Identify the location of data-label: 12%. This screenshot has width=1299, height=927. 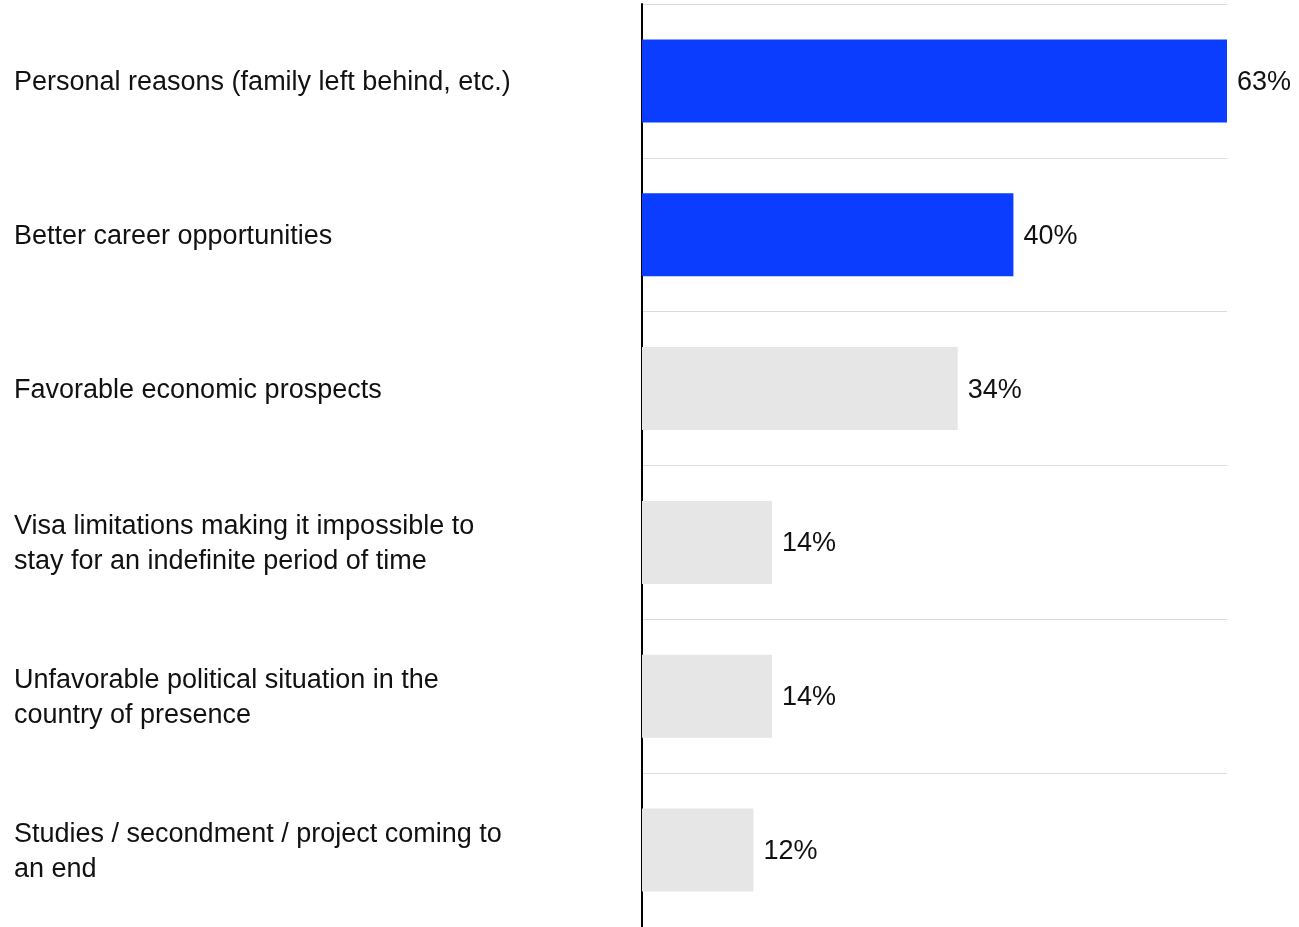
(790, 850).